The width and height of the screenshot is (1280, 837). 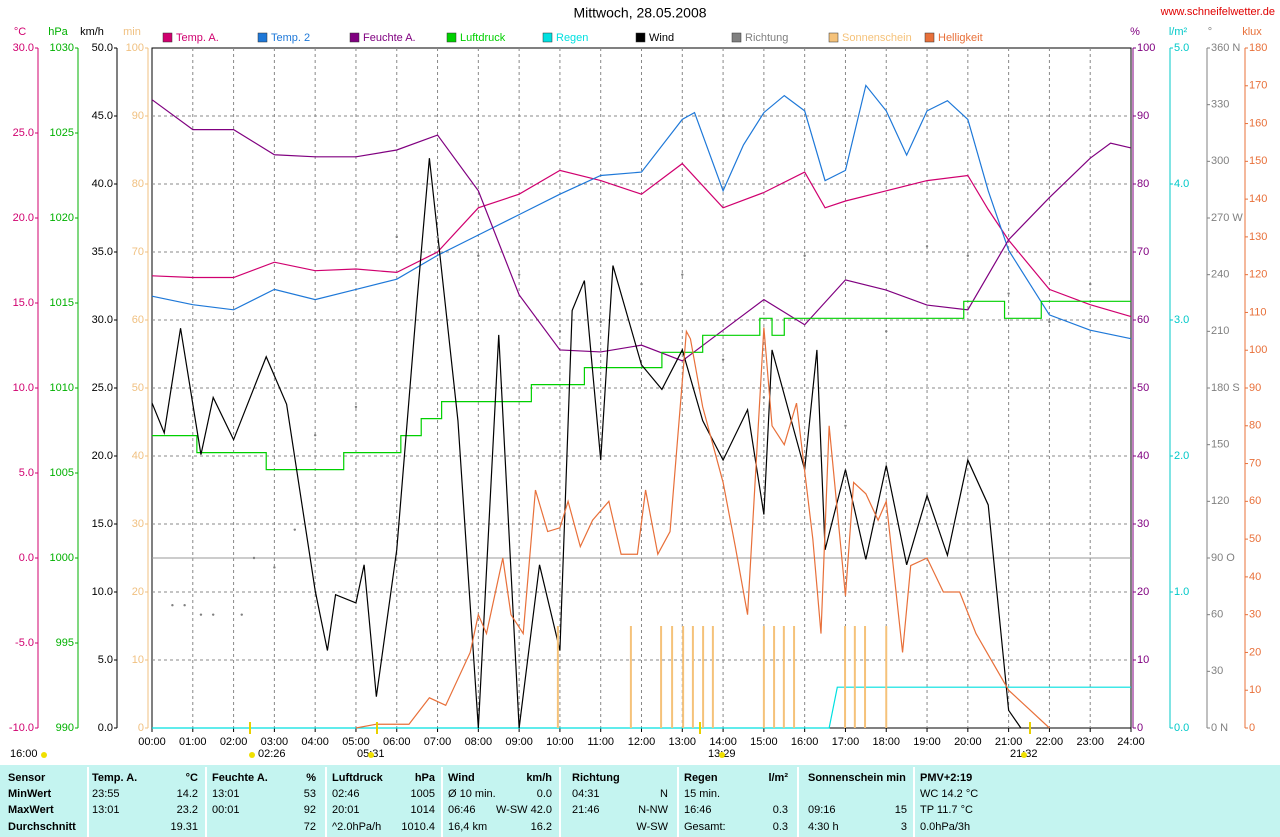 What do you see at coordinates (42, 827) in the screenshot?
I see `table-cell: Durchschnitt` at bounding box center [42, 827].